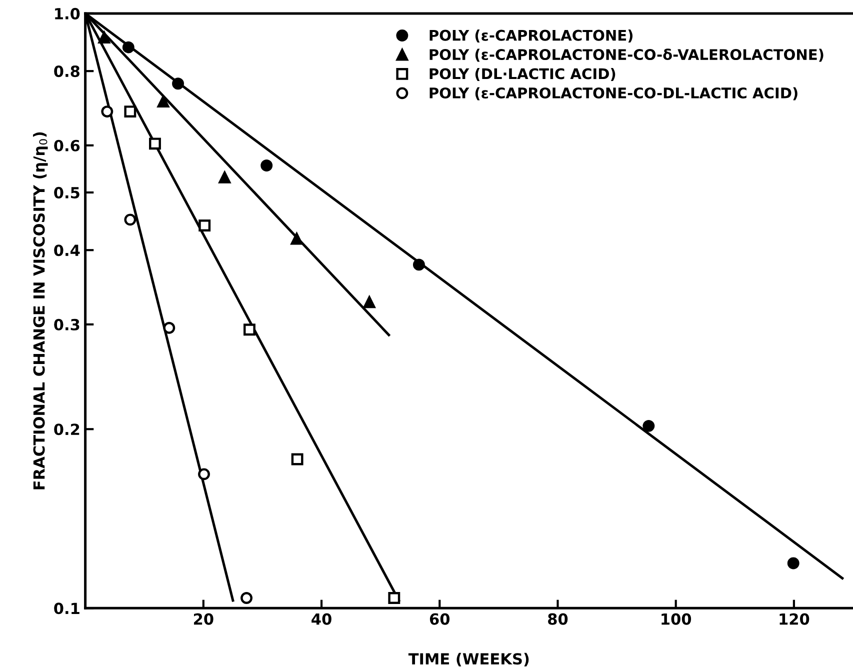 The width and height of the screenshot is (853, 672). What do you see at coordinates (67, 72) in the screenshot?
I see `y-tick-label: 0.8` at bounding box center [67, 72].